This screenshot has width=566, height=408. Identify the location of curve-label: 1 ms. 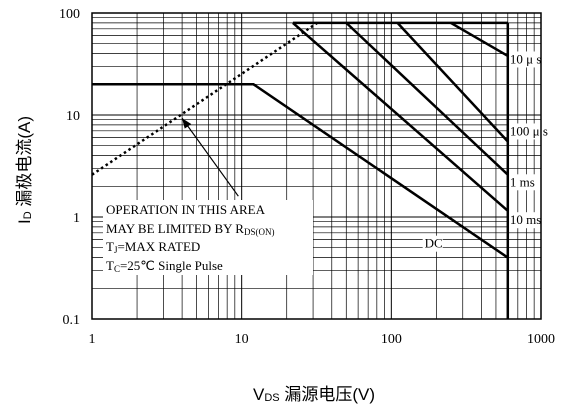
(522, 181).